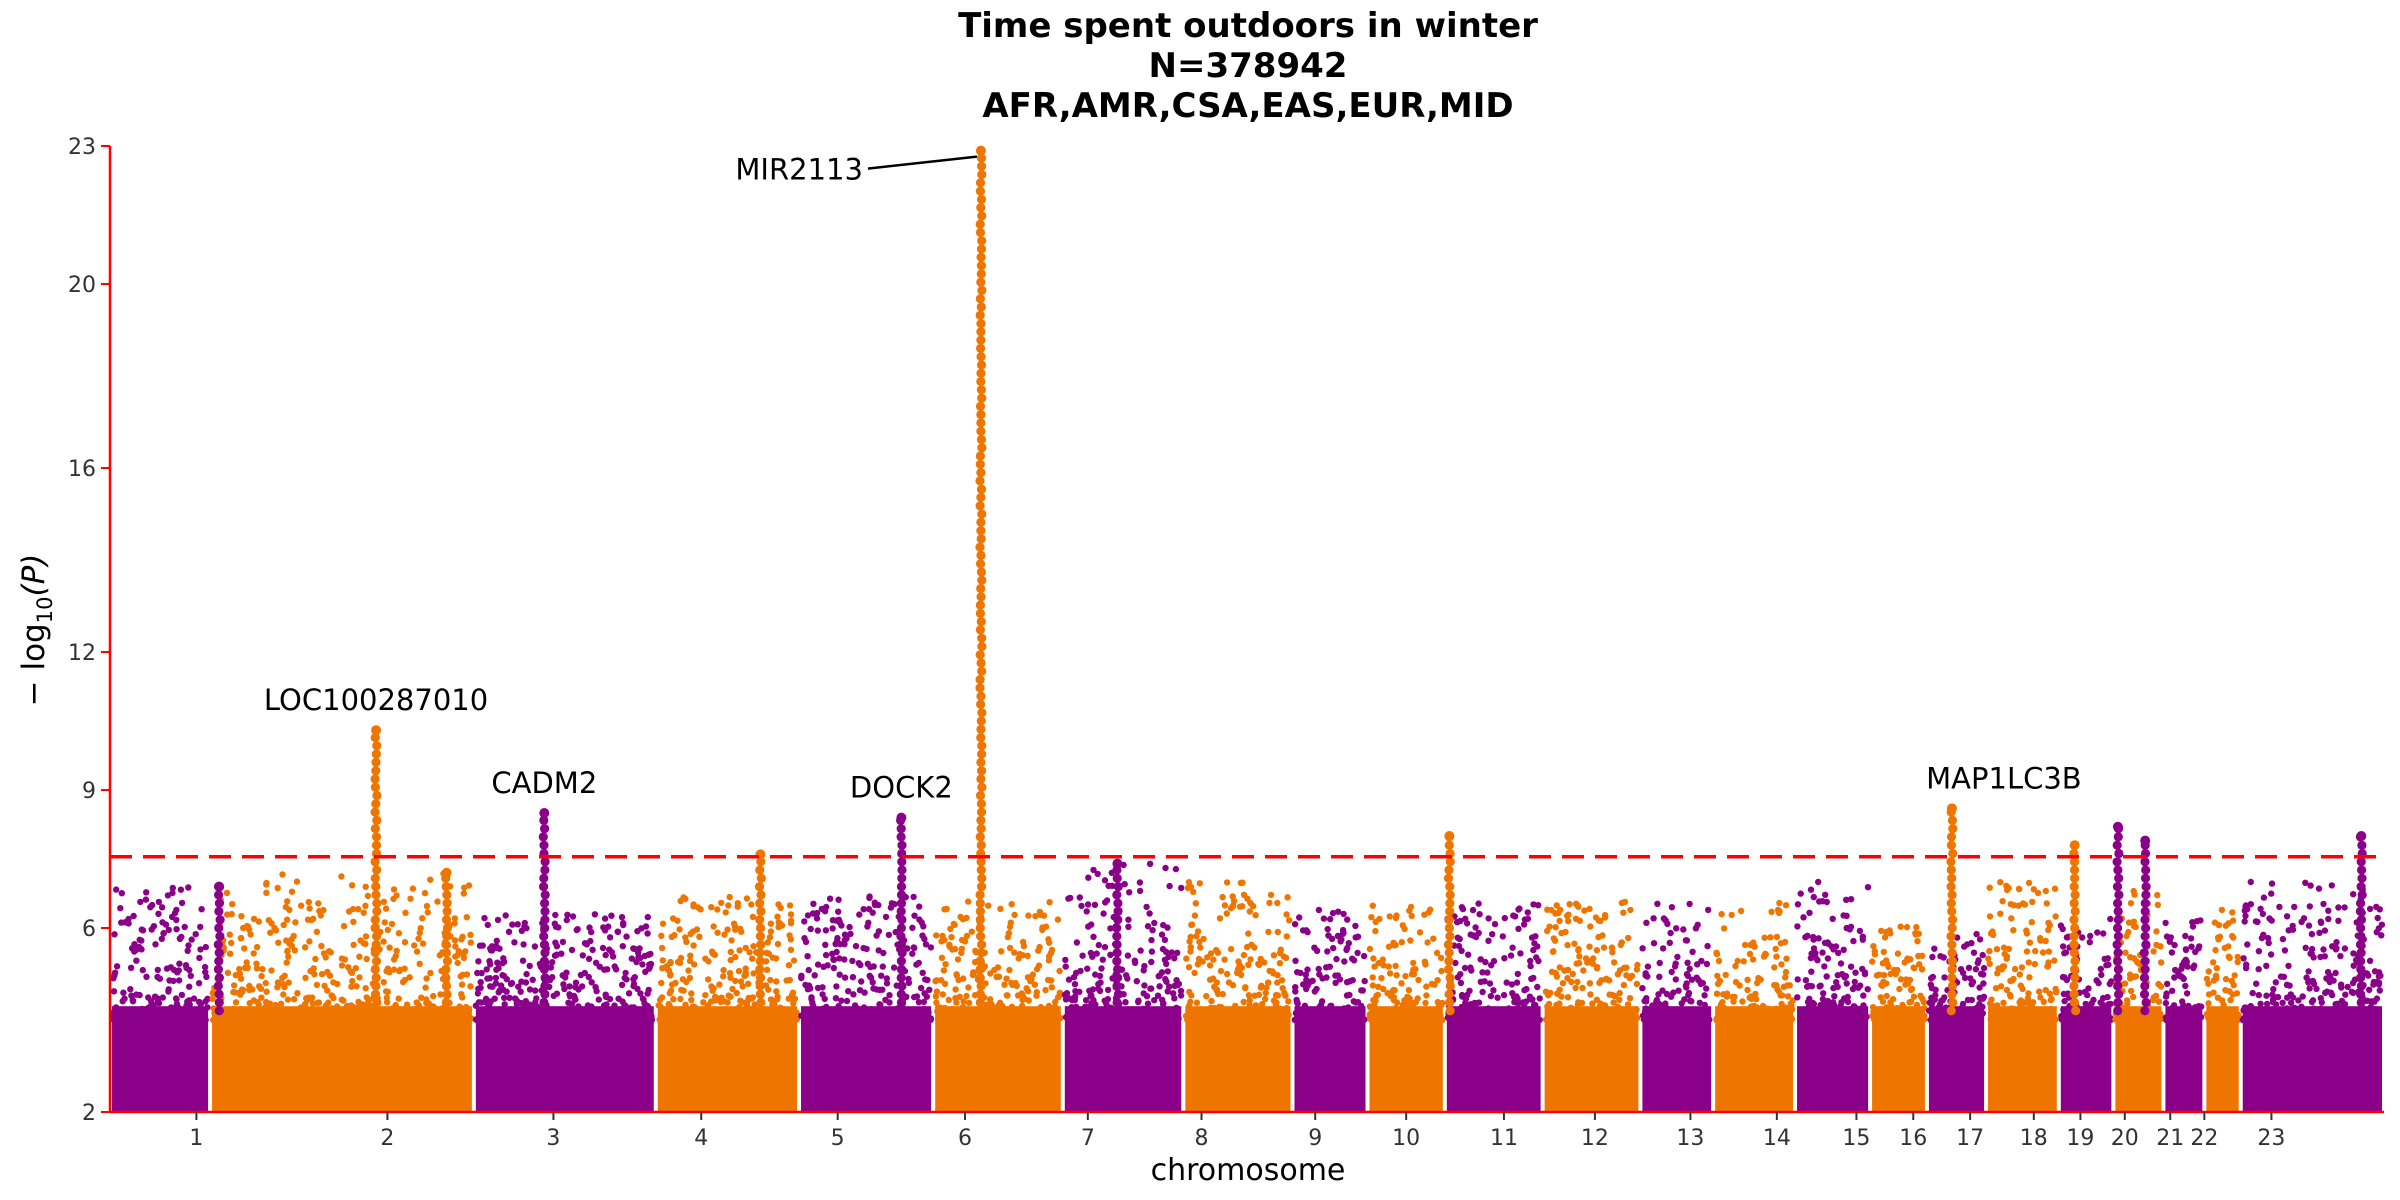 This screenshot has width=2400, height=1200. What do you see at coordinates (727, 1059) in the screenshot?
I see `chromosome-4-dense-band` at bounding box center [727, 1059].